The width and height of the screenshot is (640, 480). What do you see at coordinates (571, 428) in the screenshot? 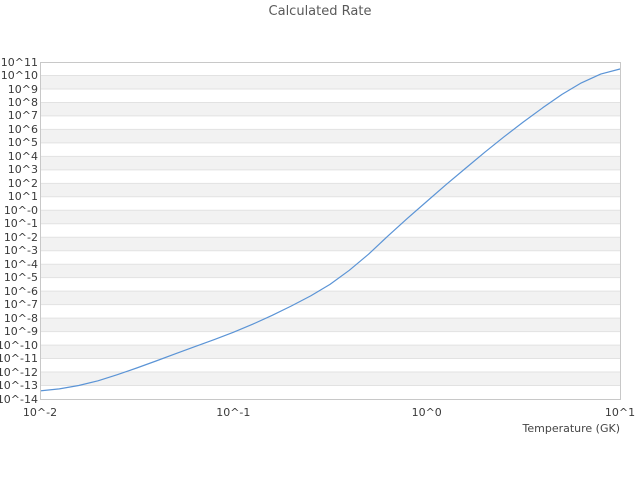
I see `x-axis-title: Temperature (GK)` at bounding box center [571, 428].